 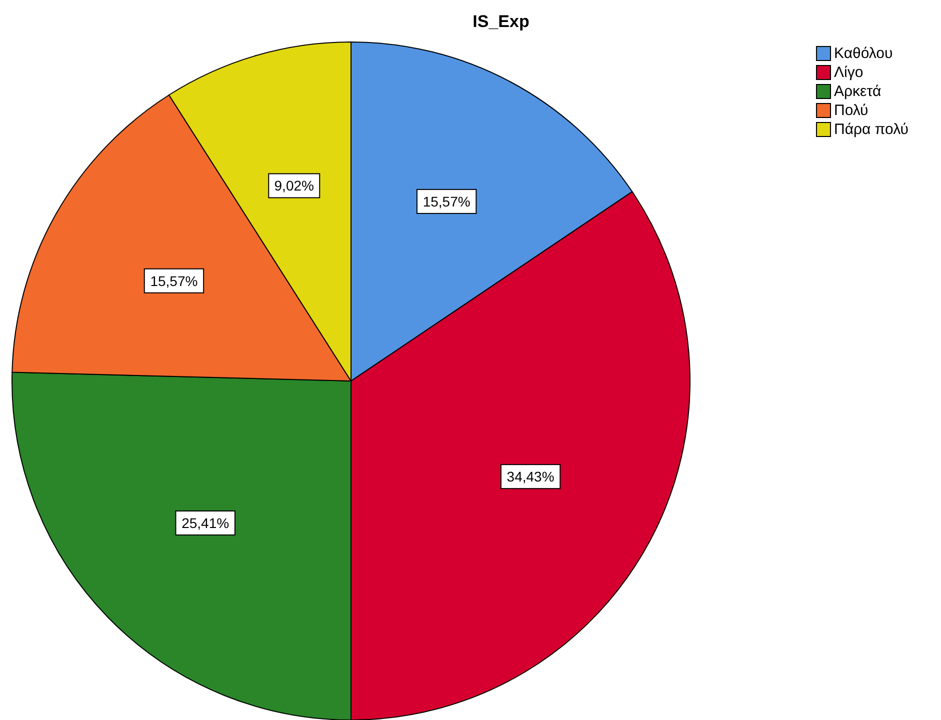 I want to click on legend-label: Πολύ, so click(x=851, y=110).